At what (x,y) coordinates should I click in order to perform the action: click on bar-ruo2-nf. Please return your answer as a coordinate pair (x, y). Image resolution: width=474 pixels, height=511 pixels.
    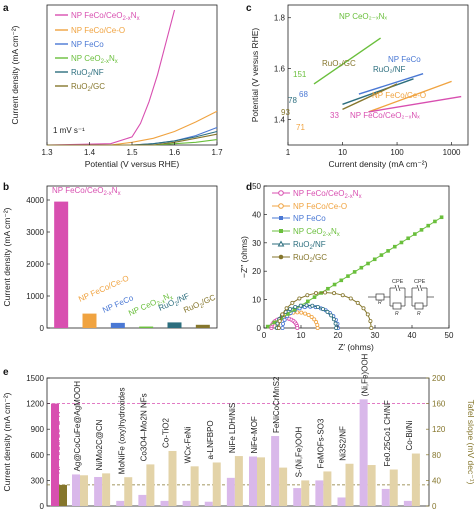
    Looking at the image, I should click on (174, 325).